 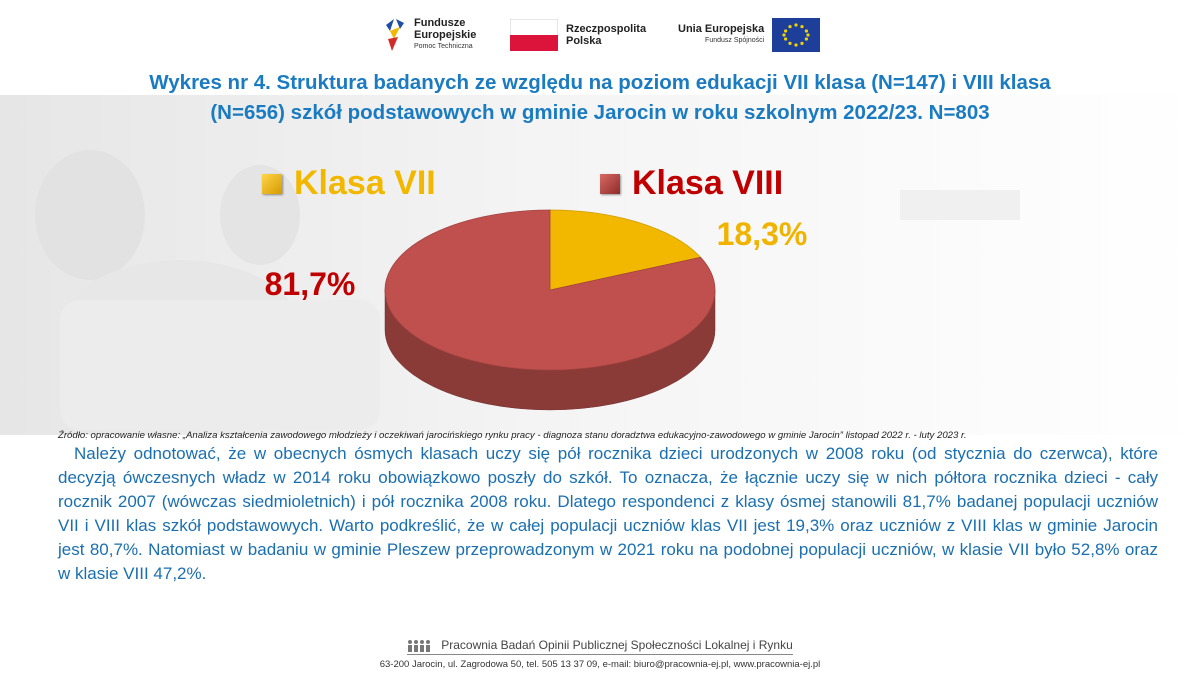 I want to click on legend-item-klasa-viii: Klasa VIII, so click(x=691, y=183).